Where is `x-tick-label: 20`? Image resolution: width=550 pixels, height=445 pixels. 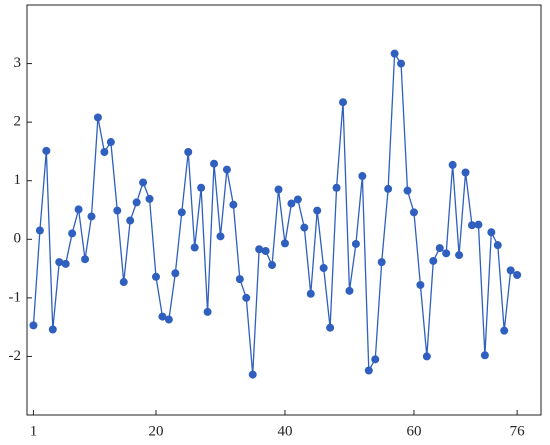 x-tick-label: 20 is located at coordinates (155, 431).